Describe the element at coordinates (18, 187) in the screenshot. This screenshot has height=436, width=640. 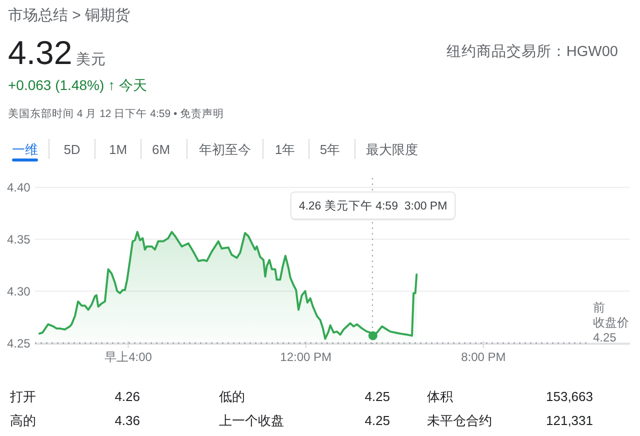
I see `y-tick-label: 4.40` at that location.